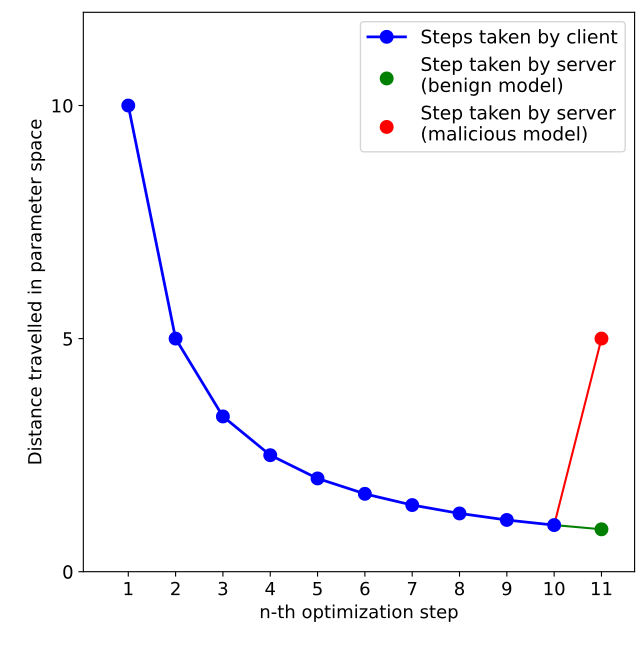 This screenshot has height=646, width=641. What do you see at coordinates (62, 105) in the screenshot?
I see `y-tick-label: 10` at bounding box center [62, 105].